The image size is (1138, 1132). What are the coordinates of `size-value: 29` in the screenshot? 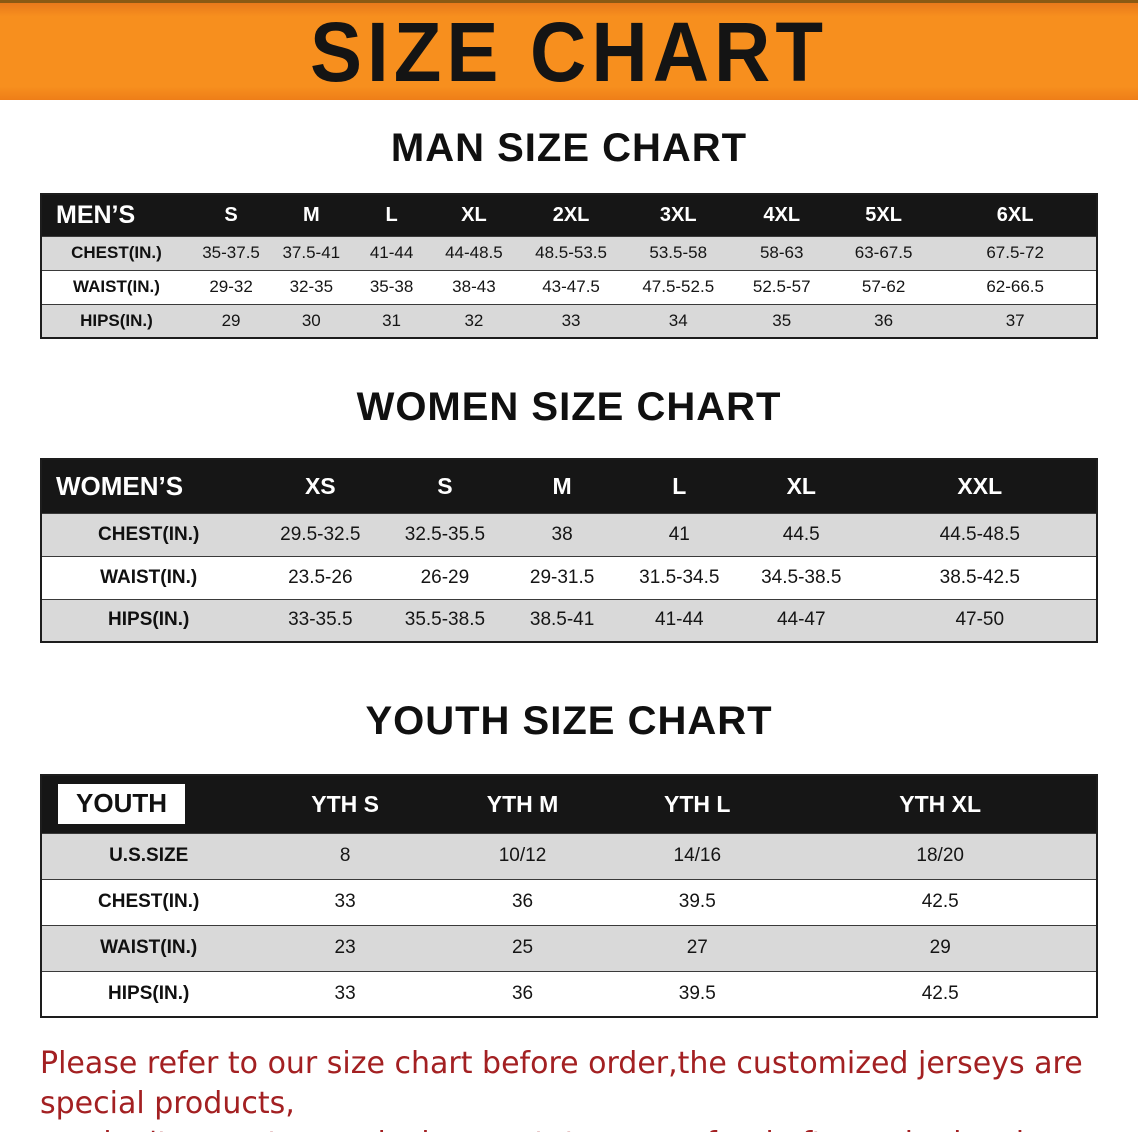 It's located at (231, 320).